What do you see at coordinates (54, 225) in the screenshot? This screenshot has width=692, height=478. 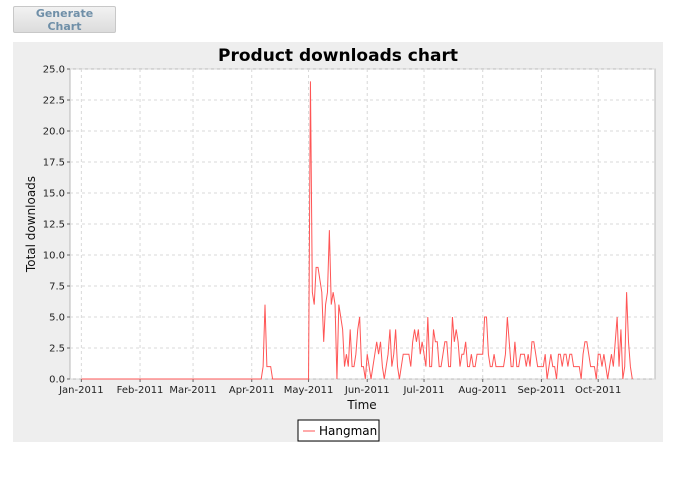 I see `y-tick-label: 12.5` at bounding box center [54, 225].